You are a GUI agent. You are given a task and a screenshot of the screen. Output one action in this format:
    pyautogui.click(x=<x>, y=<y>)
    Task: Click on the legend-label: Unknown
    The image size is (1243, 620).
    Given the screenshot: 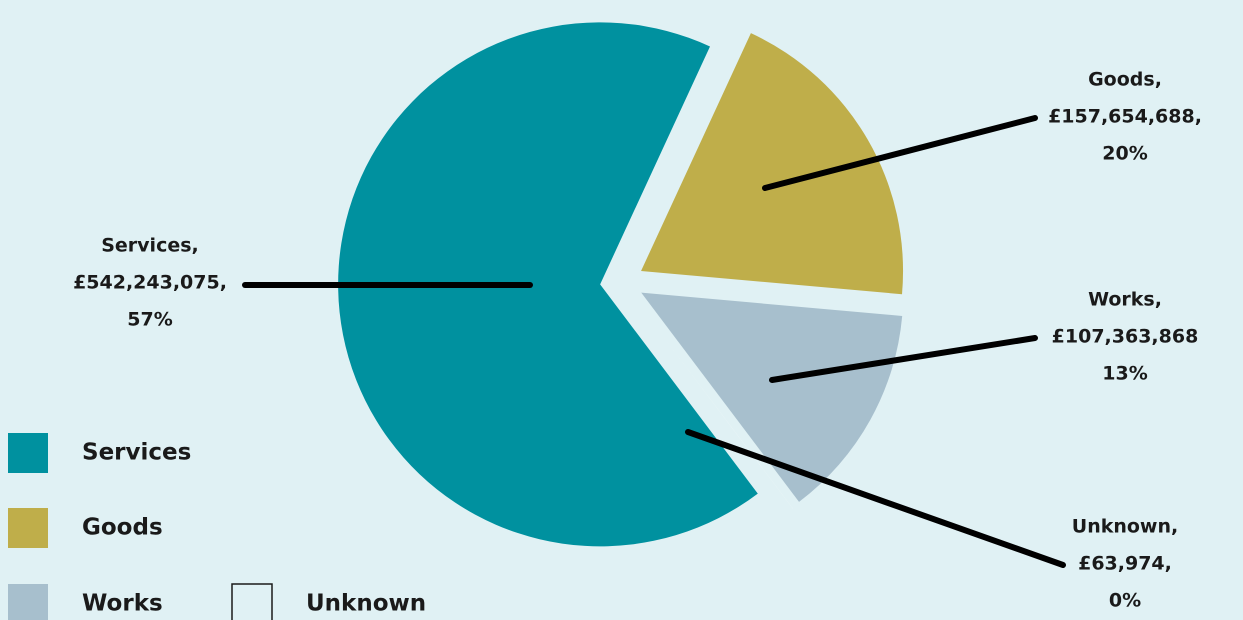 What is the action you would take?
    pyautogui.click(x=366, y=604)
    